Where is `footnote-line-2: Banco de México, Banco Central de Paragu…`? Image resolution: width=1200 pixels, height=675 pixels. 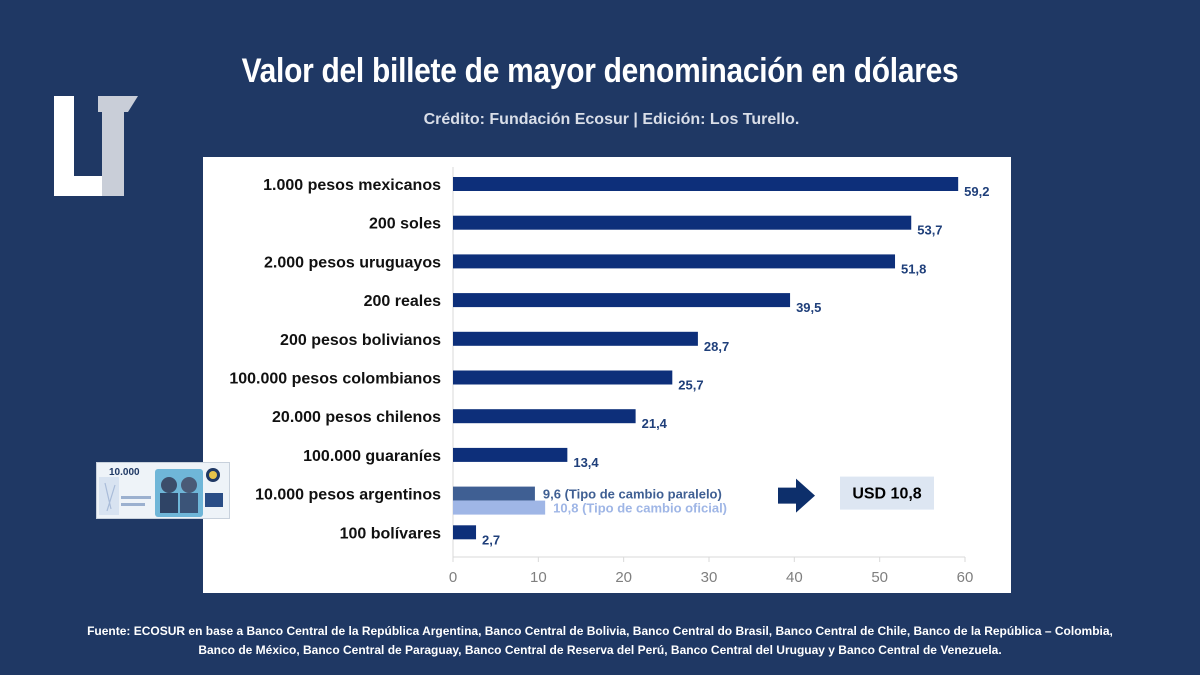 footnote-line-2: Banco de México, Banco Central de Paragu… is located at coordinates (600, 650).